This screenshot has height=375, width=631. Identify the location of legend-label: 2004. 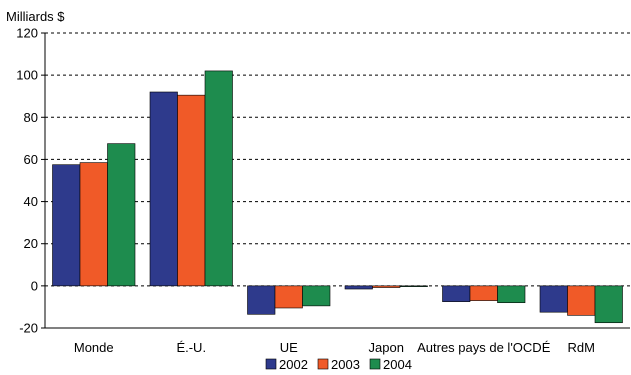
(397, 364).